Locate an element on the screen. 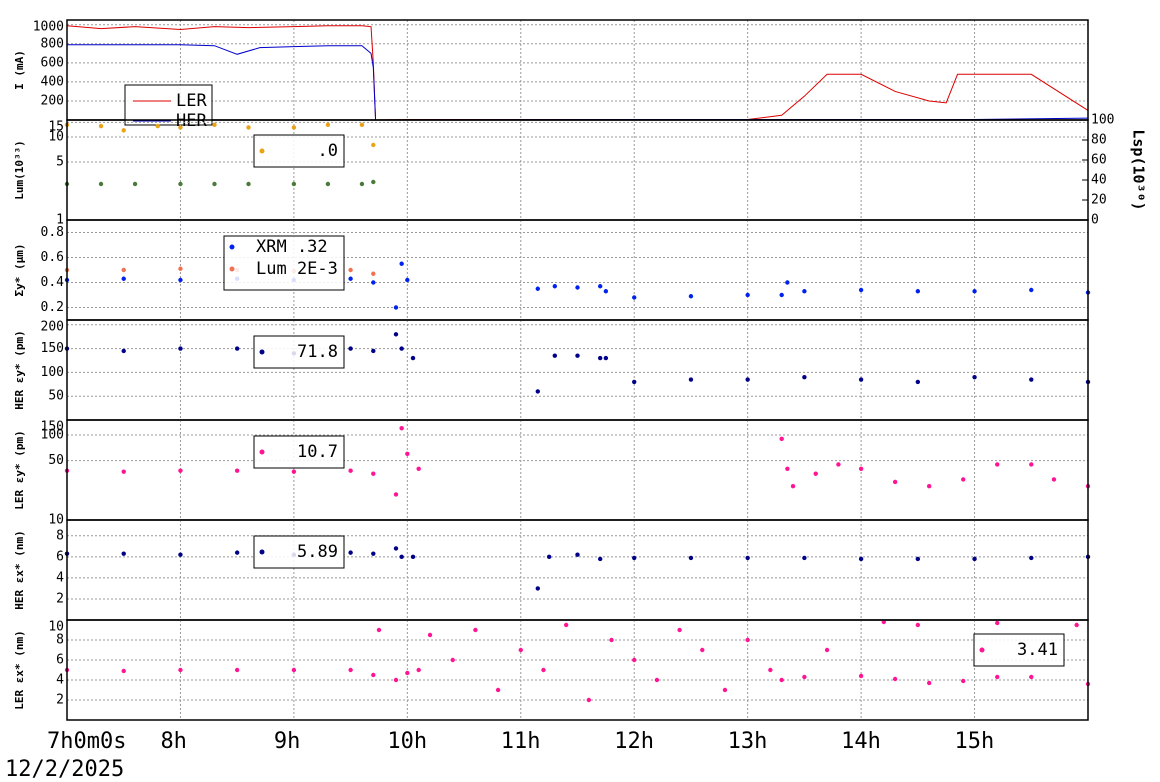 The width and height of the screenshot is (1160, 782). x-tick-label: 10h is located at coordinates (407, 741).